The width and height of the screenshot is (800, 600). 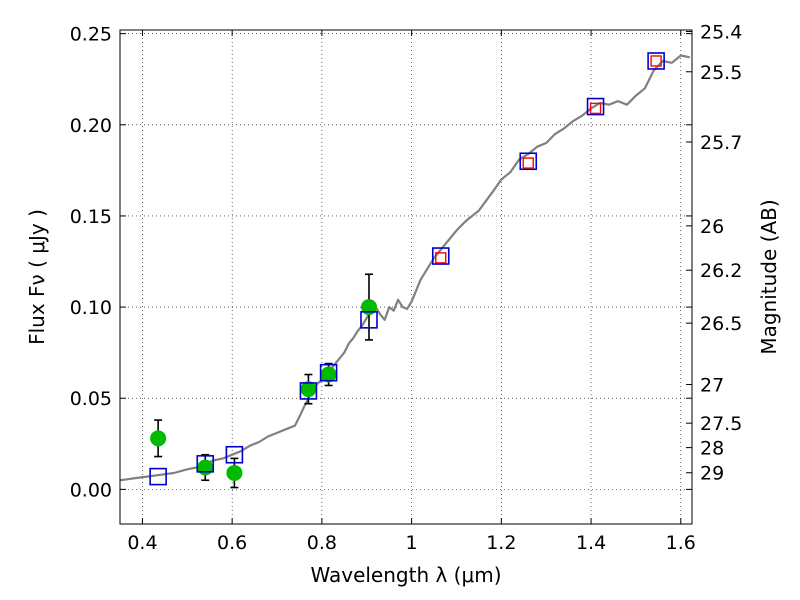 I want to click on magnitude-tick-label: 27, so click(x=712, y=385).